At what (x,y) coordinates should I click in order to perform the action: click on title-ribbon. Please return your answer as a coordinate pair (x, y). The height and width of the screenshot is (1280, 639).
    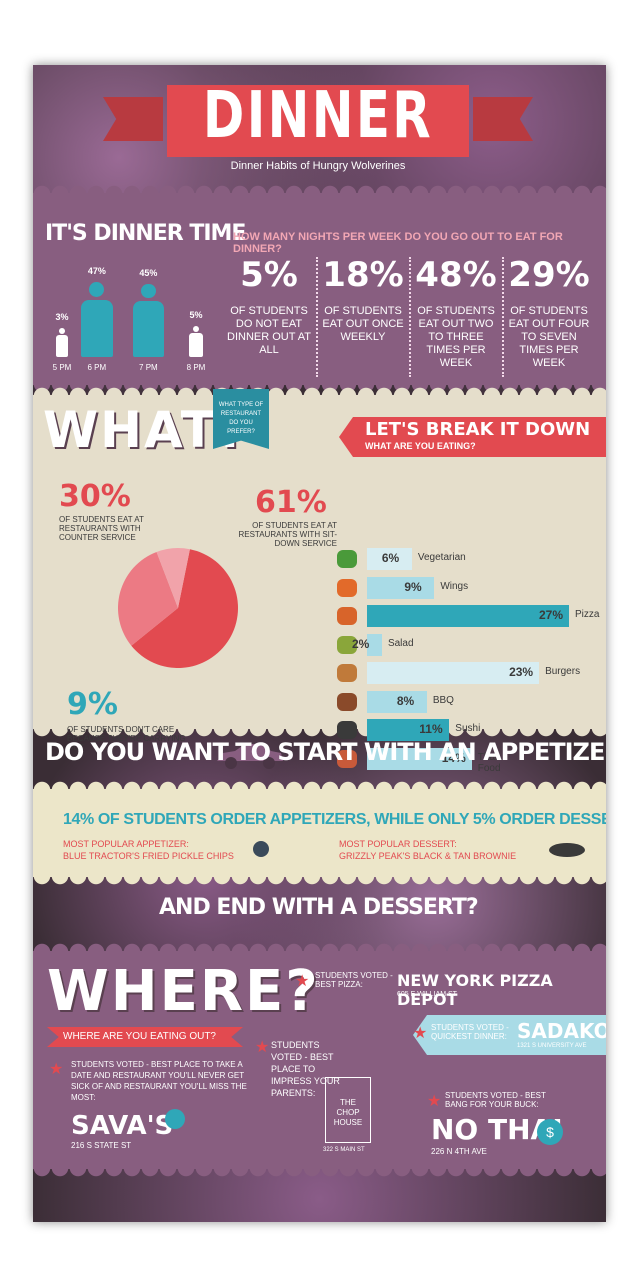
    Looking at the image, I should click on (318, 121).